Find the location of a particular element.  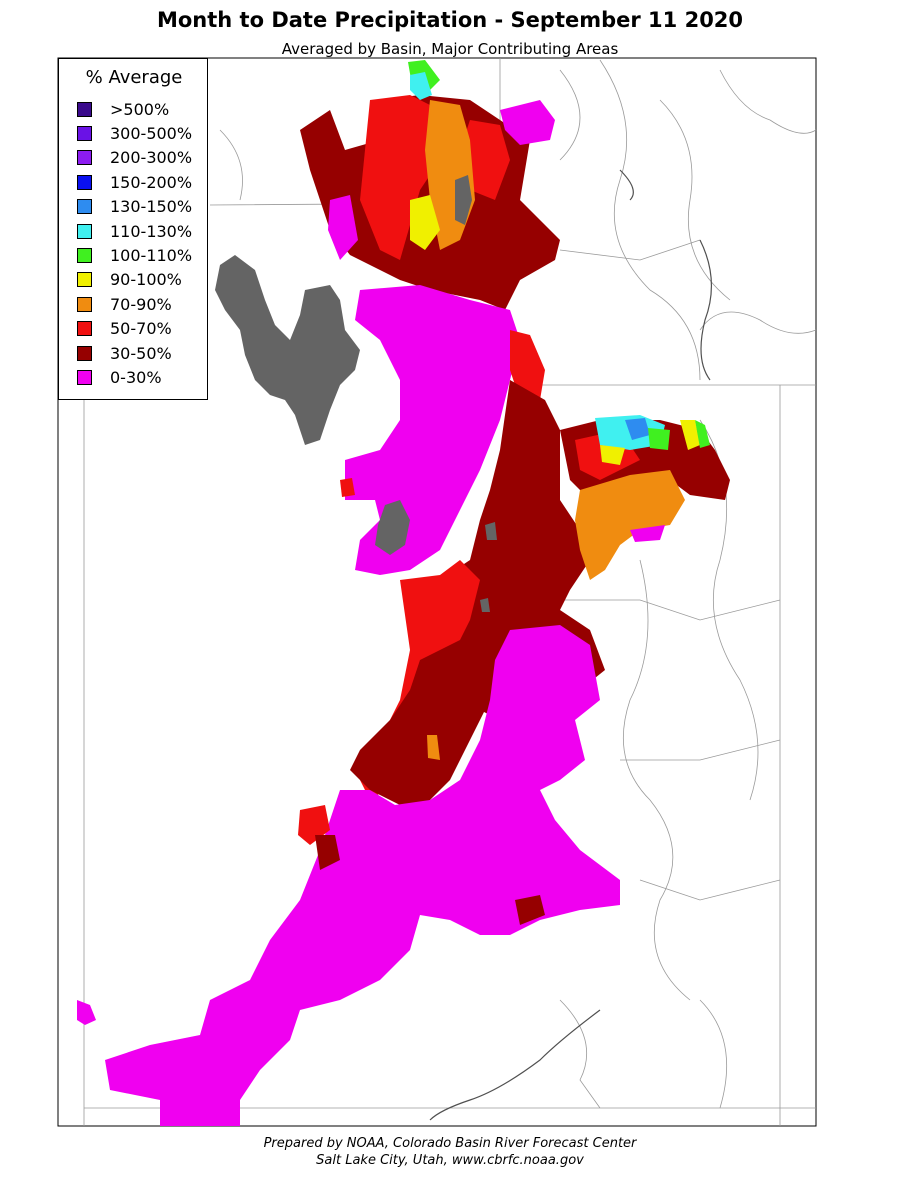

basin-70-90-east is located at coordinates (630, 525).